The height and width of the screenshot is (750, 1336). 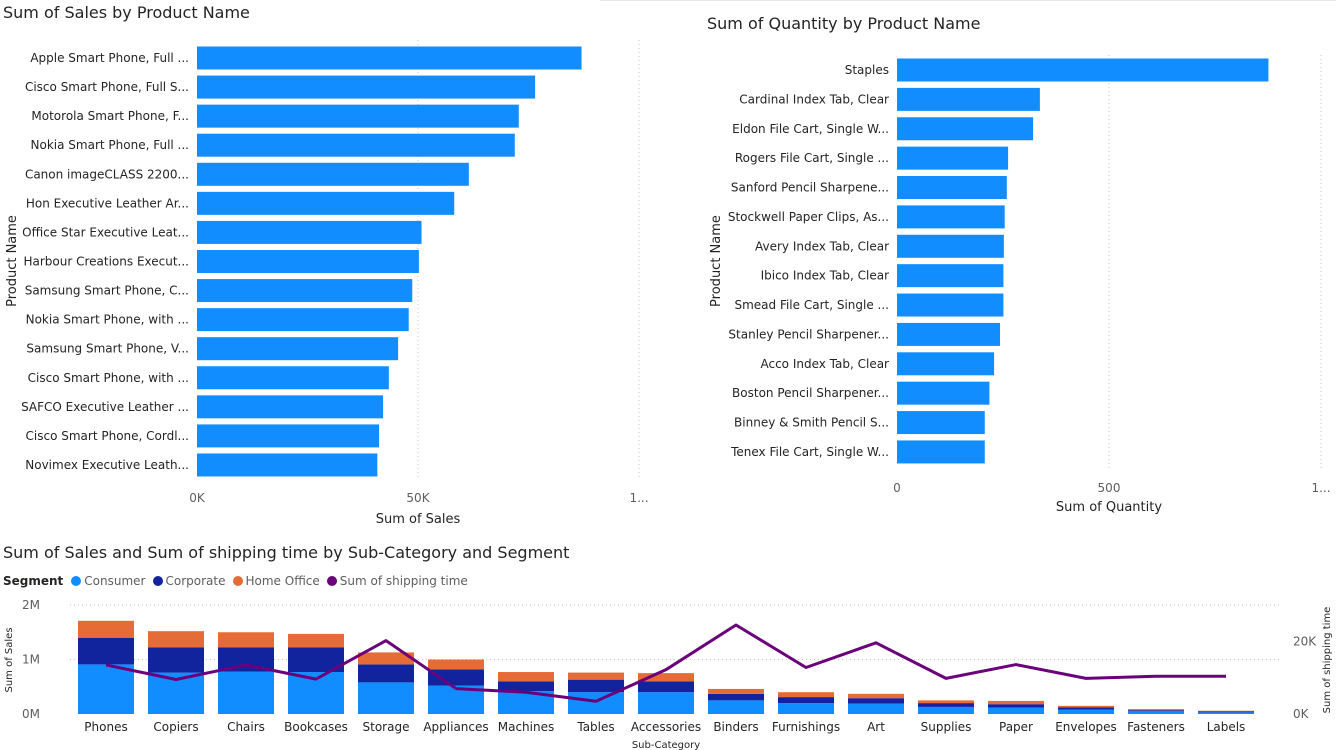 I want to click on x-tick-label: 50K, so click(x=418, y=498).